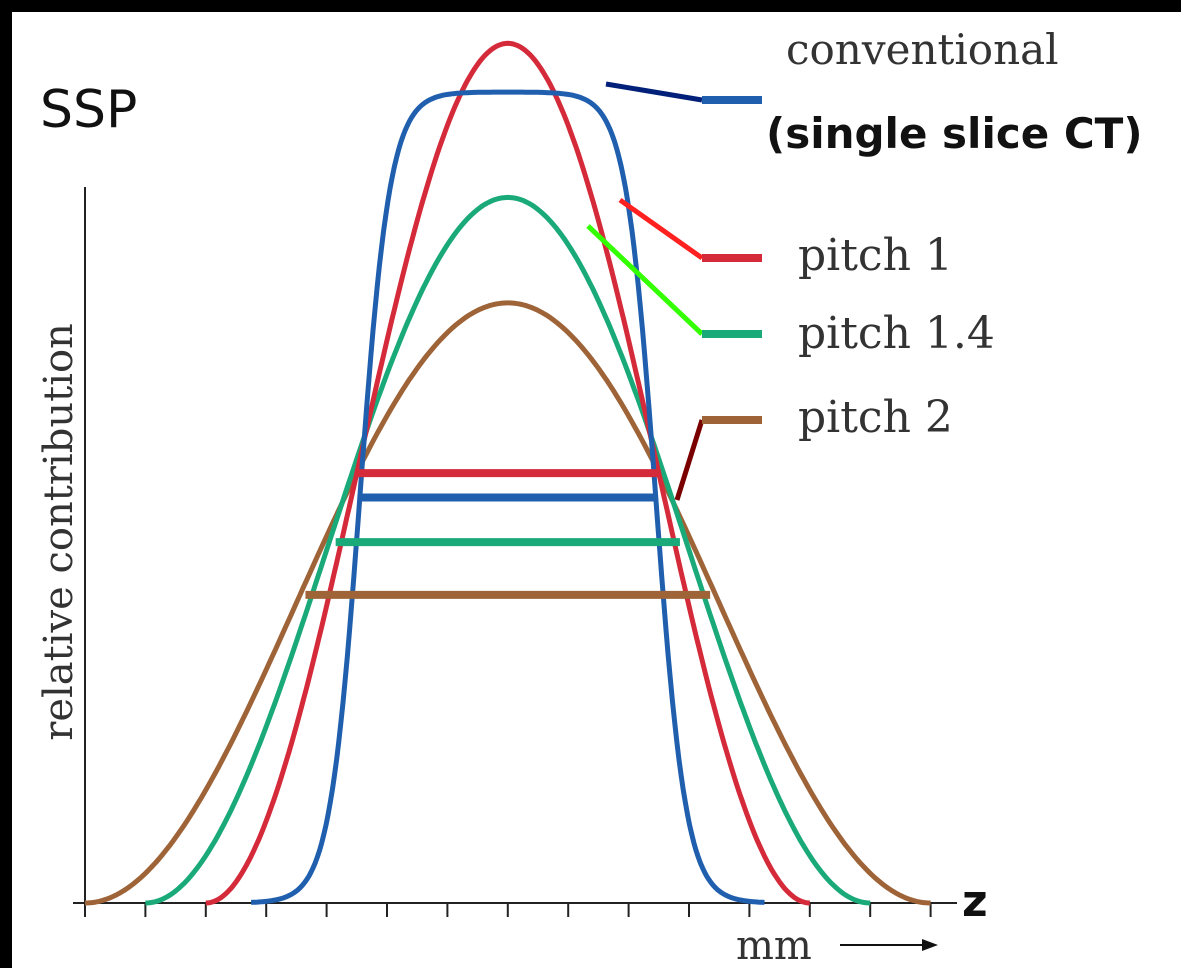 Image resolution: width=1181 pixels, height=968 pixels. I want to click on axis-end-label: z, so click(975, 901).